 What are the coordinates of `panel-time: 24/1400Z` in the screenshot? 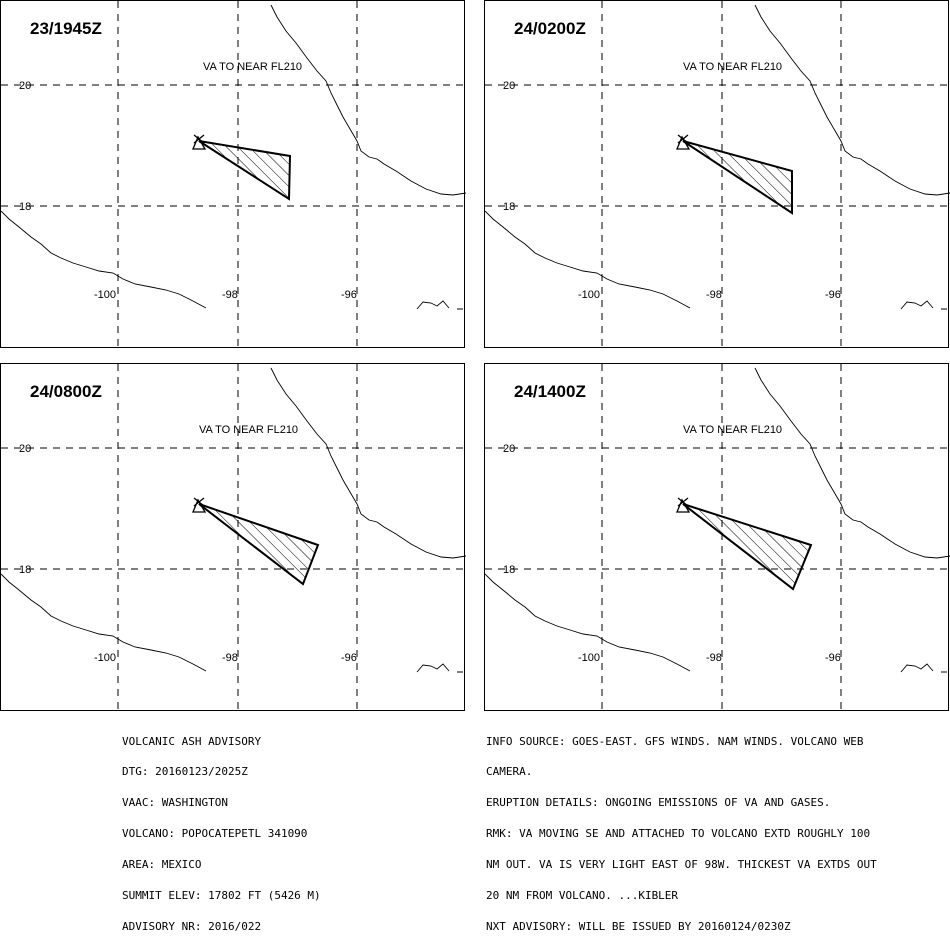 It's located at (550, 391).